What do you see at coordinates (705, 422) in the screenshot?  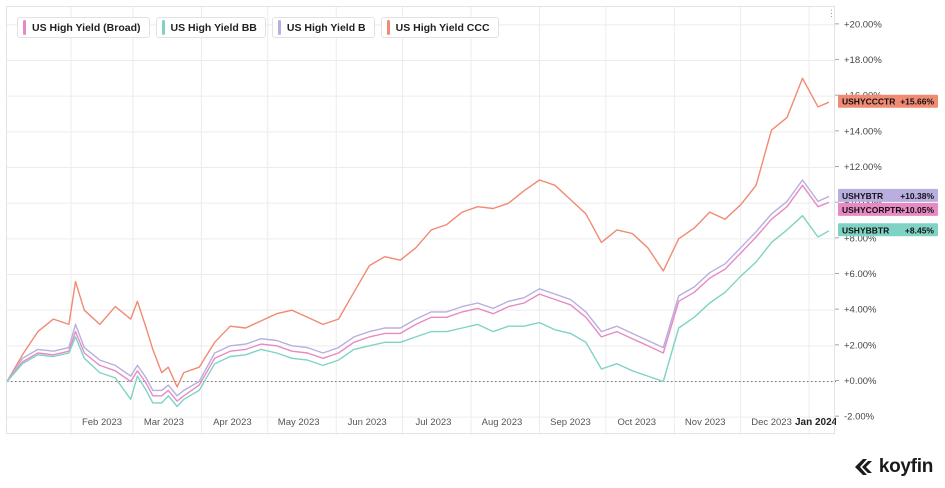 I see `x-tick-label: Nov 2023` at bounding box center [705, 422].